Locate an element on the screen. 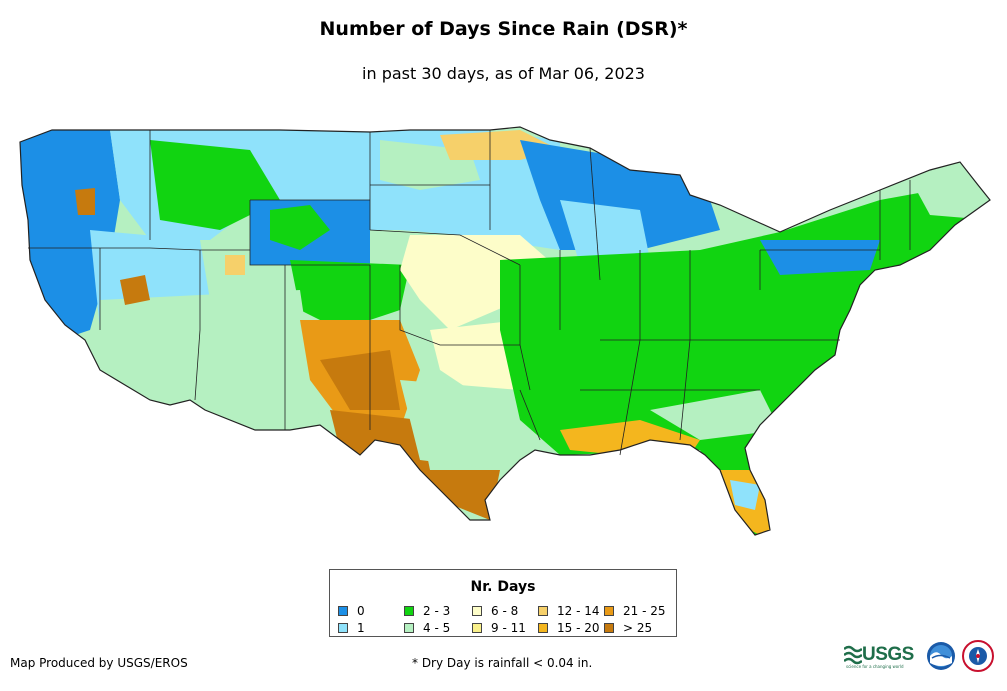 This screenshot has width=1007, height=691. region-colorado is located at coordinates (350, 295).